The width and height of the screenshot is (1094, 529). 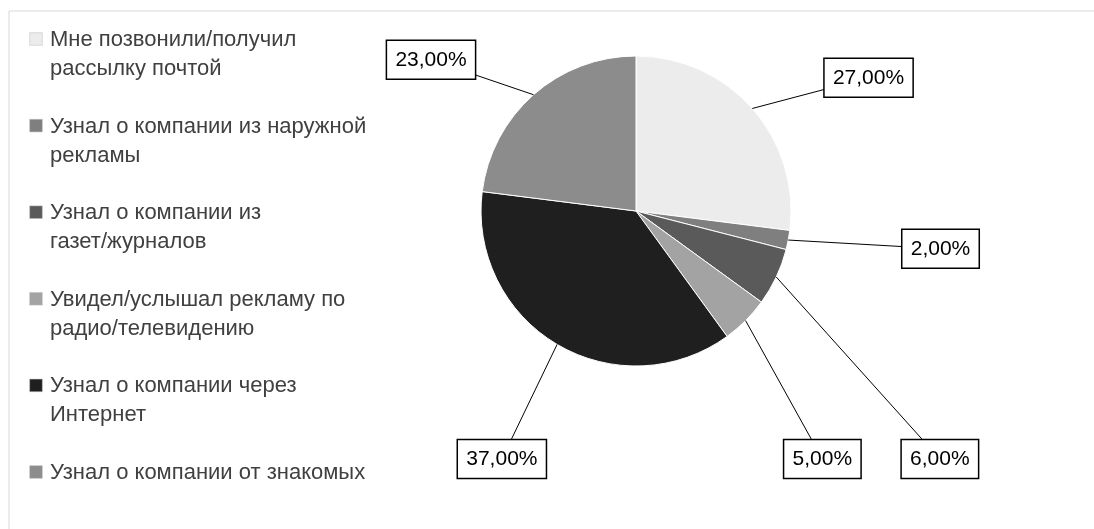 I want to click on data-label: 27,00%, so click(x=868, y=76).